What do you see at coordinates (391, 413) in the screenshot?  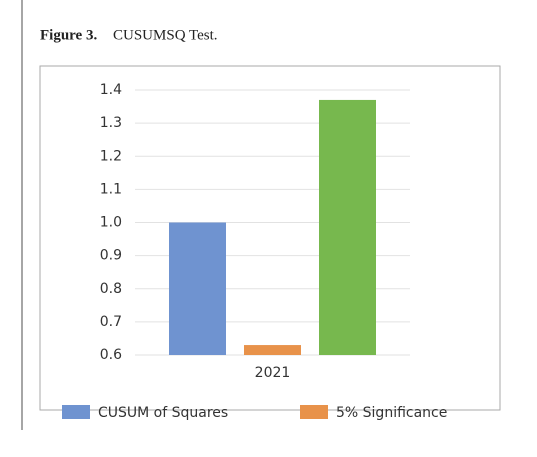 I see `legend-label: 5% Significance` at bounding box center [391, 413].